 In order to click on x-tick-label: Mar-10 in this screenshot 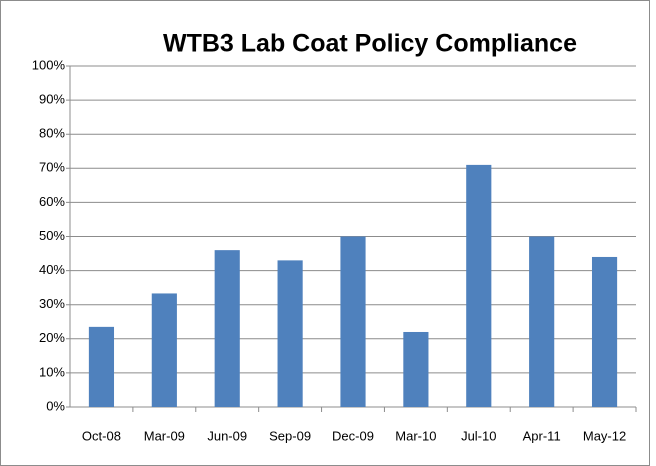, I will do `click(415, 435)`.